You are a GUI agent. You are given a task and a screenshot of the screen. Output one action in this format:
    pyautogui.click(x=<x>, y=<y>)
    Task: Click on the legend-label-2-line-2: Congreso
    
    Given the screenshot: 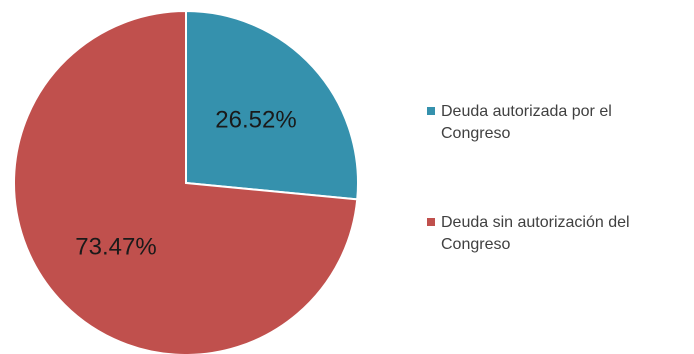 What is the action you would take?
    pyautogui.click(x=475, y=244)
    